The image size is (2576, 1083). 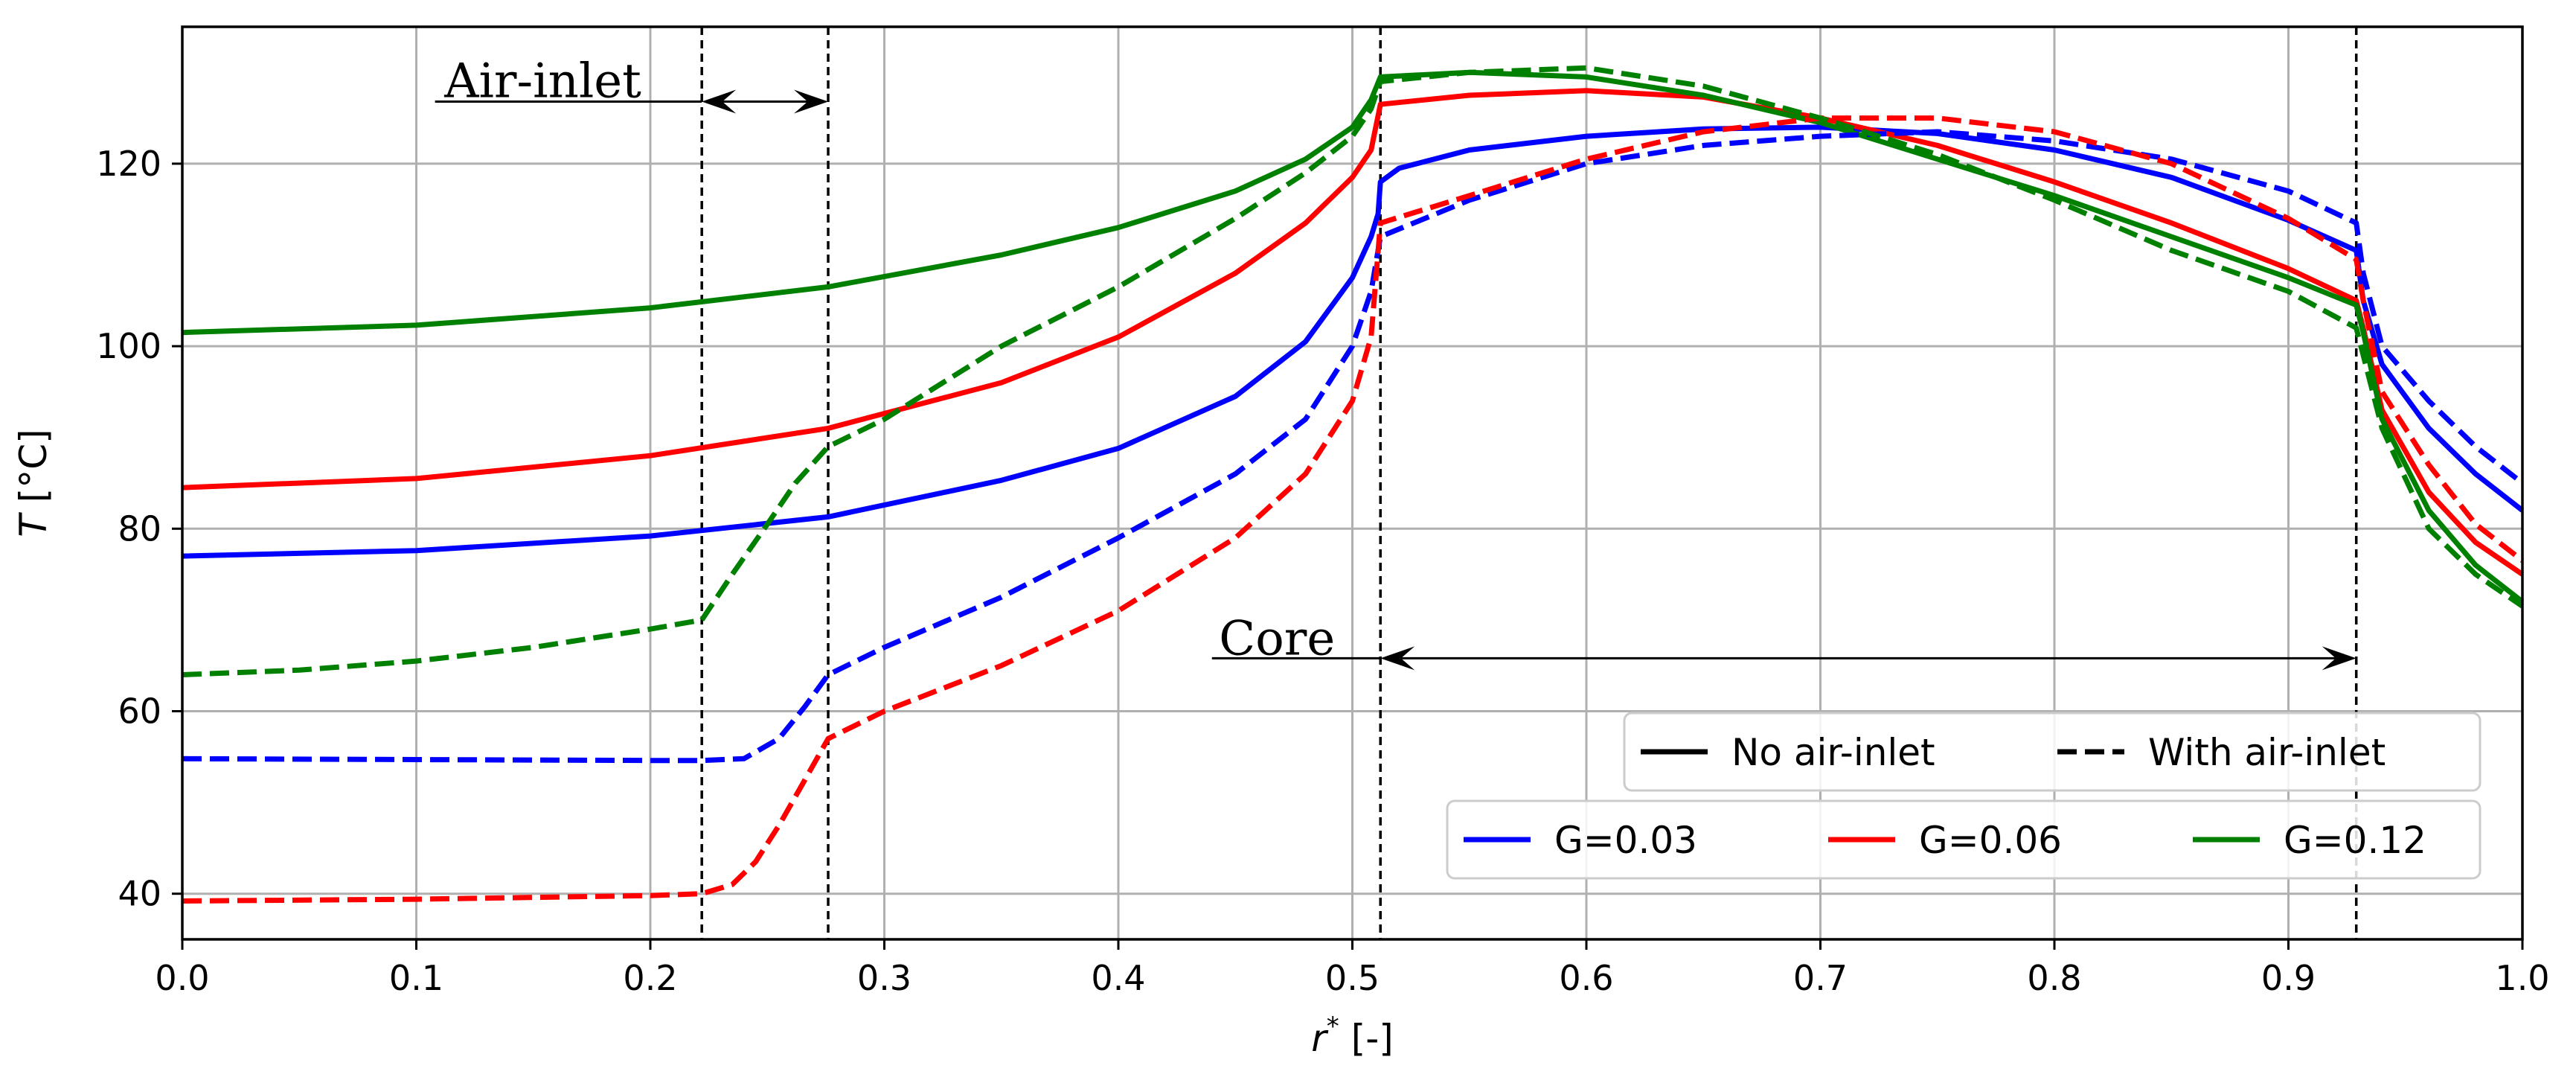 I want to click on x-tick-label: 0.2, so click(x=650, y=978).